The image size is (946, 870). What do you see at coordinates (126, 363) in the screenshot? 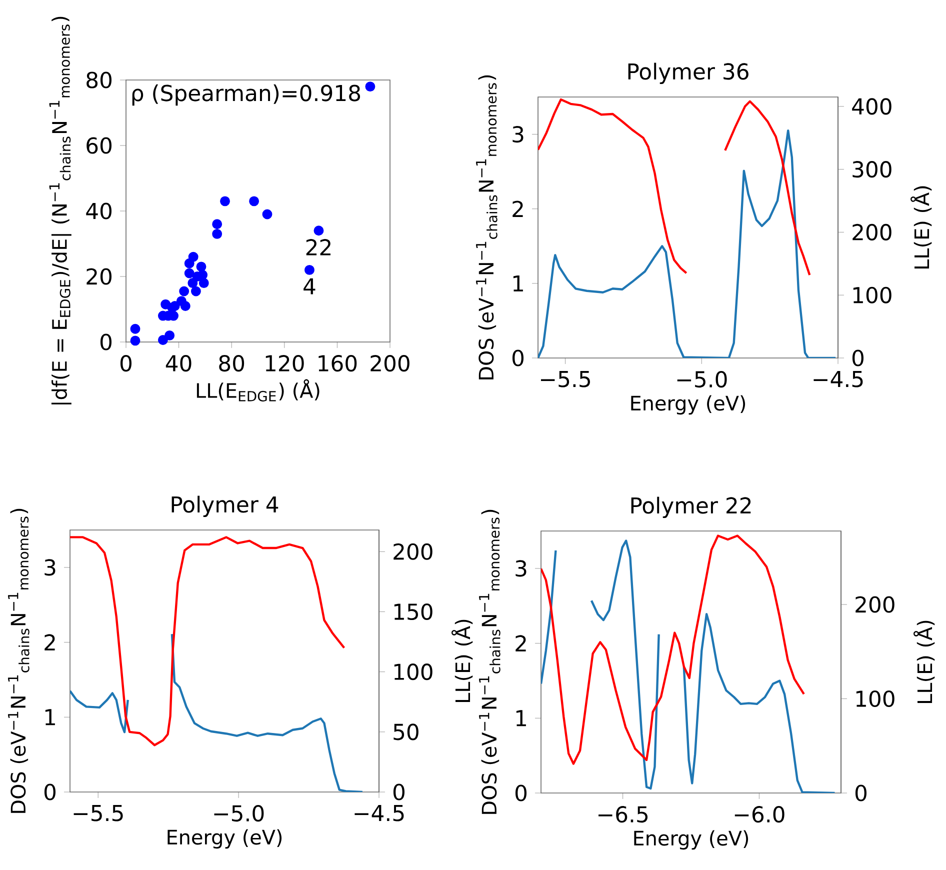
I see `x-tick-label: 0` at bounding box center [126, 363].